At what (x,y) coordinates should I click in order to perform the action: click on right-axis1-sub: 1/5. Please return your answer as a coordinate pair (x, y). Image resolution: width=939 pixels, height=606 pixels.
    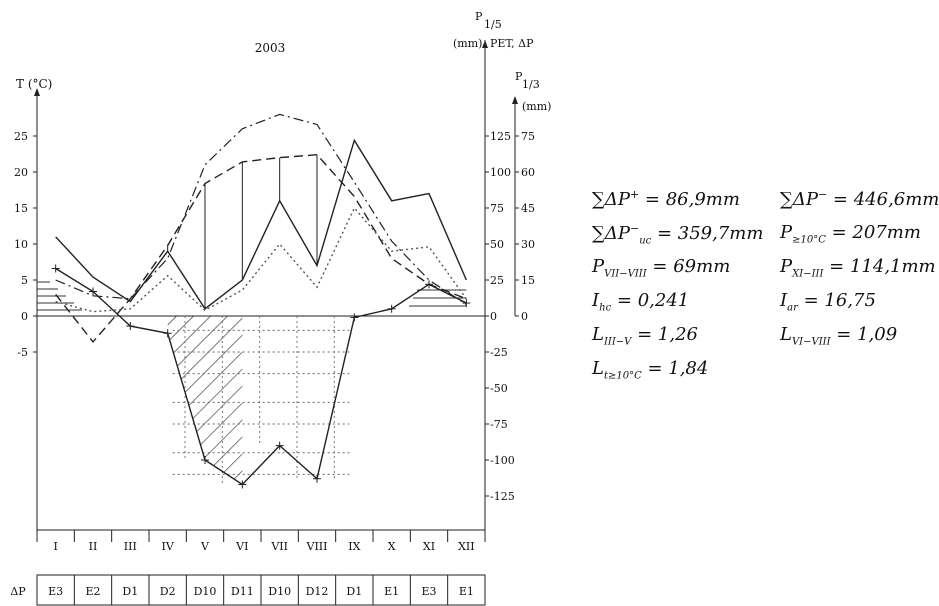
    Looking at the image, I should click on (493, 24).